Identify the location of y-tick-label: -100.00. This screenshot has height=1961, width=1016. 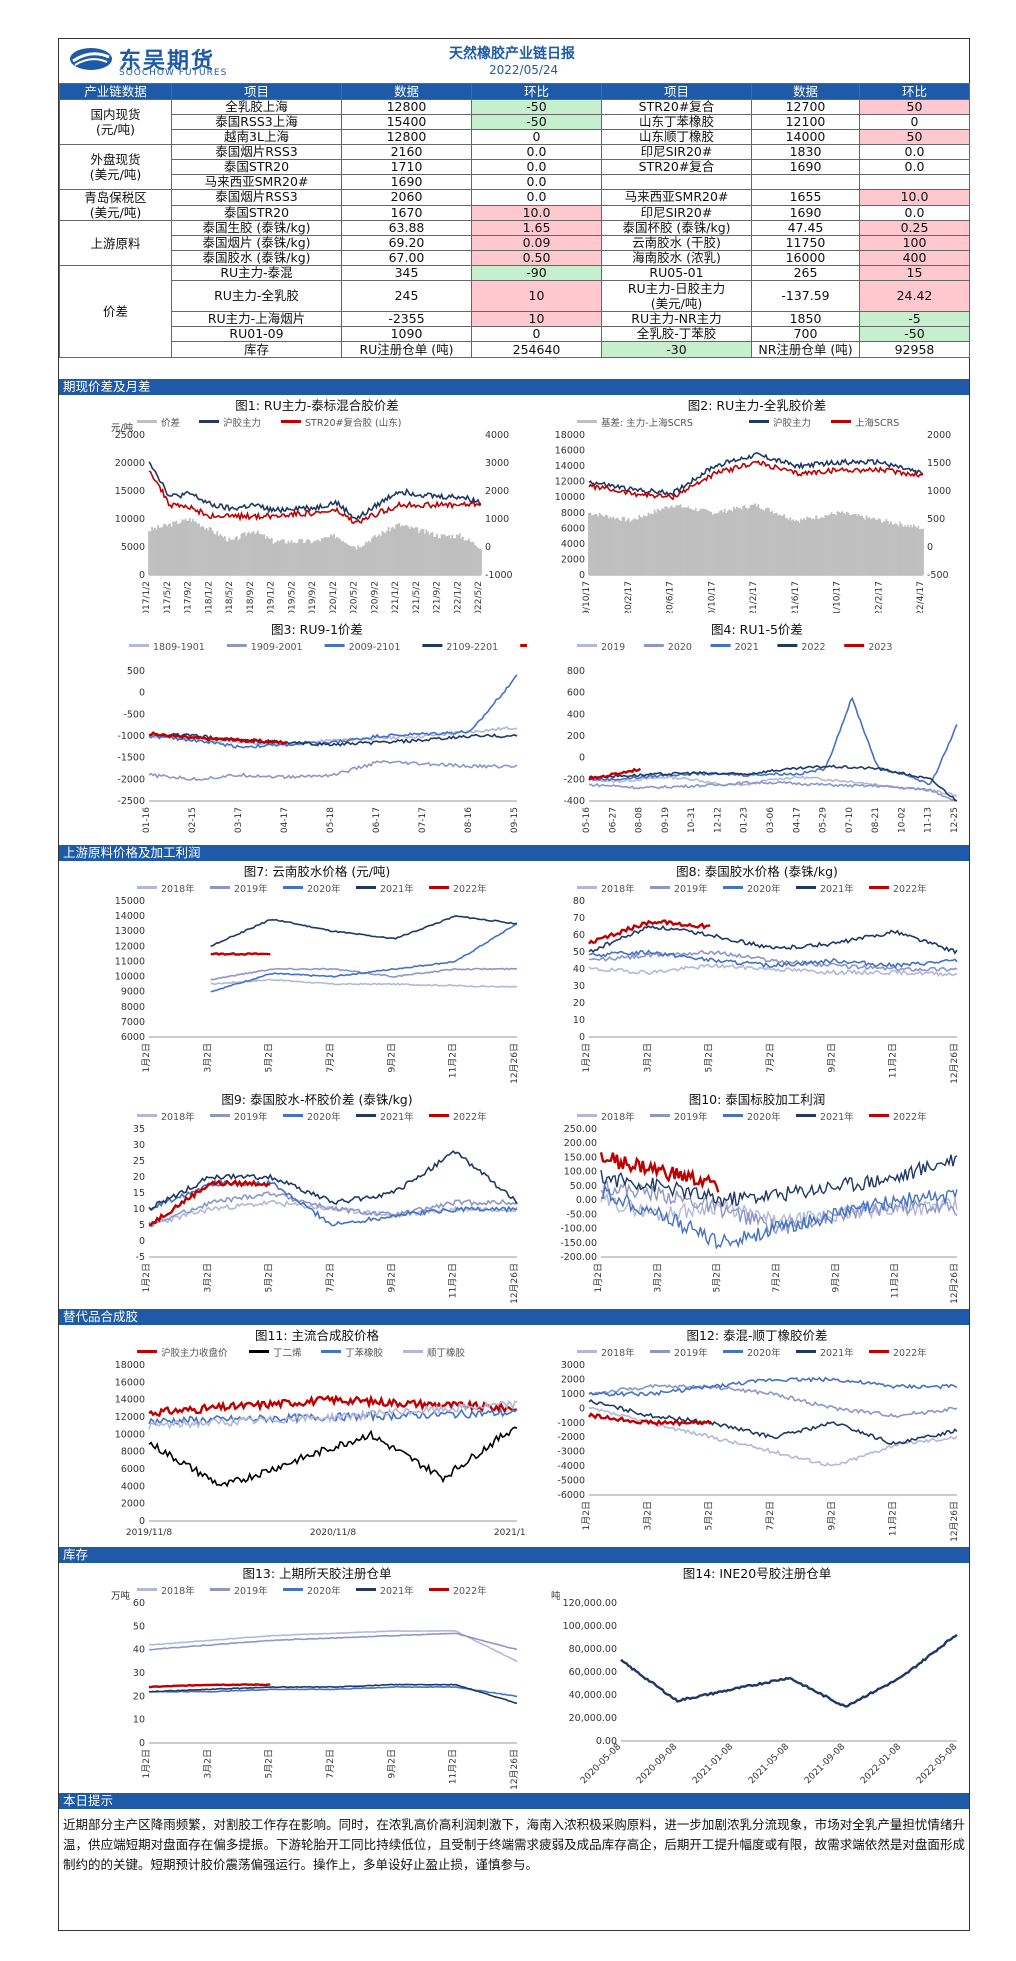
(578, 1229).